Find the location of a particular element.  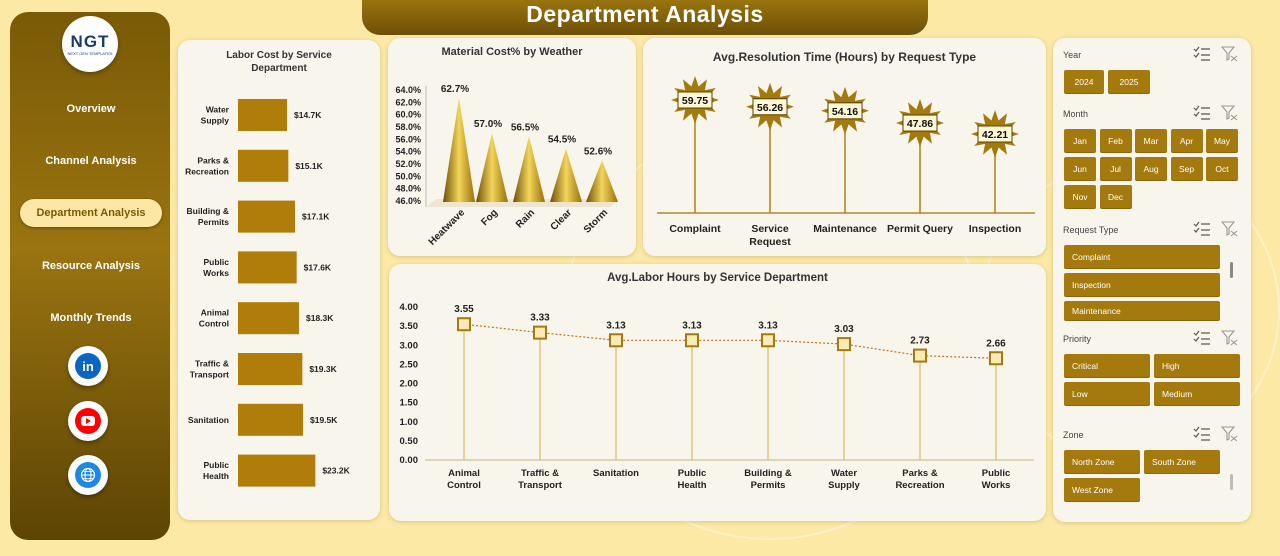

slicer-option-critical: Critical is located at coordinates (1107, 366).